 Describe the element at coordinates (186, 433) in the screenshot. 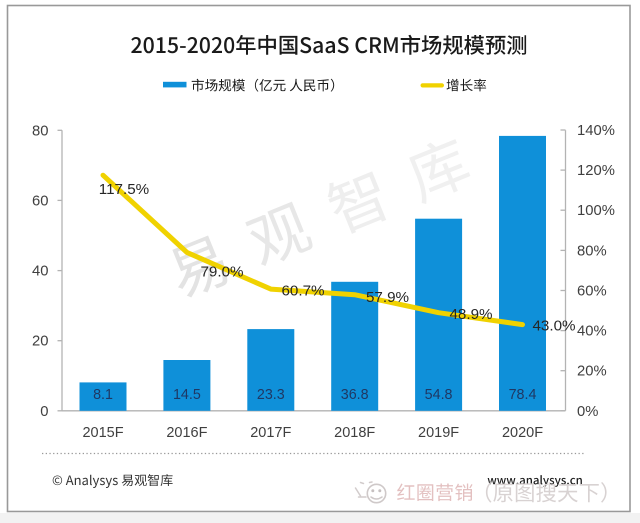

I see `svg-text: 2016F` at that location.